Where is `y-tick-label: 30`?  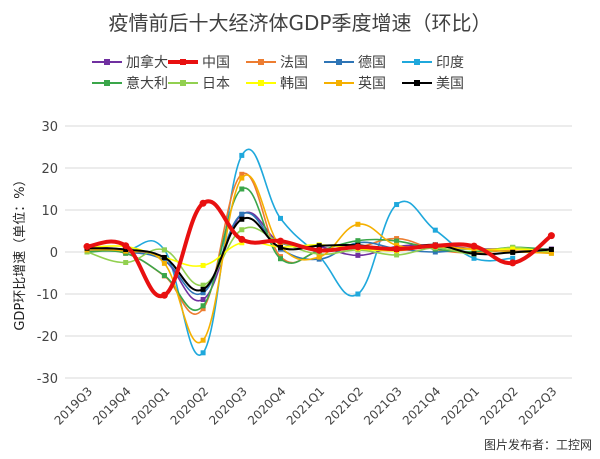
y-tick-label: 30 is located at coordinates (49, 127).